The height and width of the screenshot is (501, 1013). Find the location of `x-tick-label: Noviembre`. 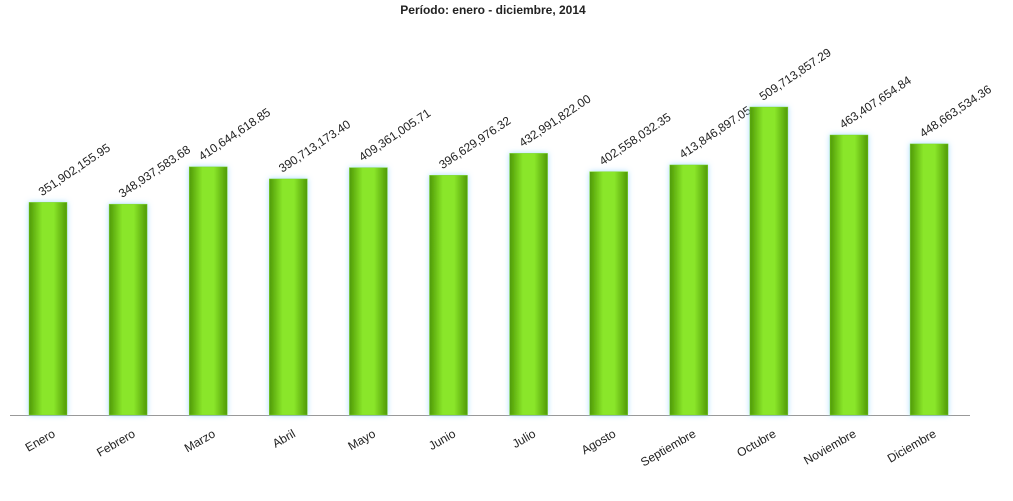

x-tick-label: Noviembre is located at coordinates (830, 446).